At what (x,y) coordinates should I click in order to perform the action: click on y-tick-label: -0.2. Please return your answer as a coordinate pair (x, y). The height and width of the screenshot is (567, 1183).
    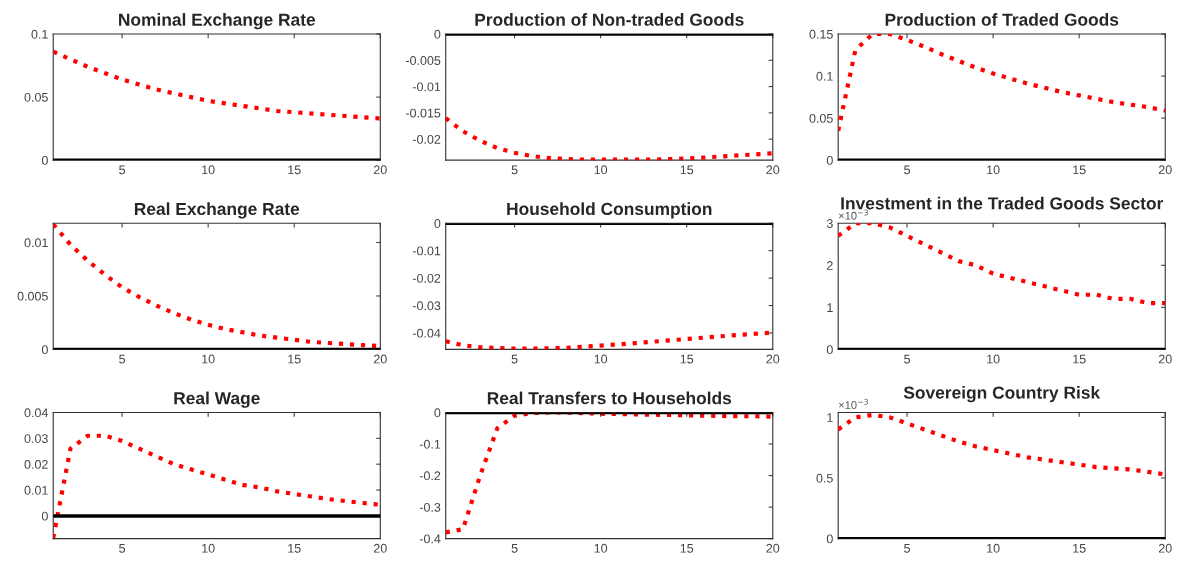
    Looking at the image, I should click on (430, 476).